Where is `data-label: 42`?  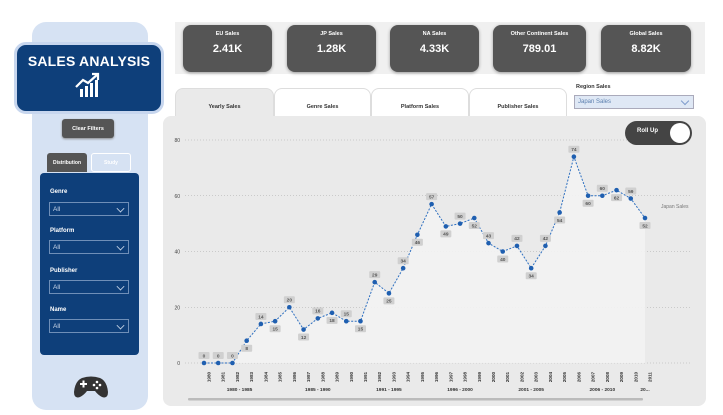
data-label: 42 is located at coordinates (546, 239).